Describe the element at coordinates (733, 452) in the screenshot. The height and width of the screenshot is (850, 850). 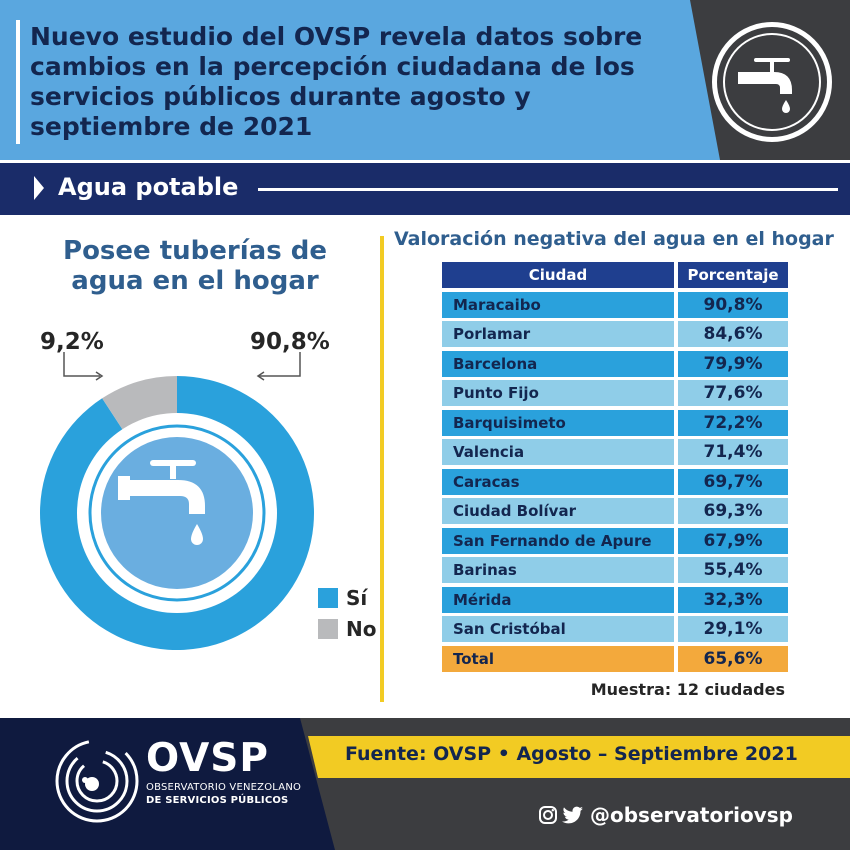
I see `pct-cell: 71,4%` at that location.